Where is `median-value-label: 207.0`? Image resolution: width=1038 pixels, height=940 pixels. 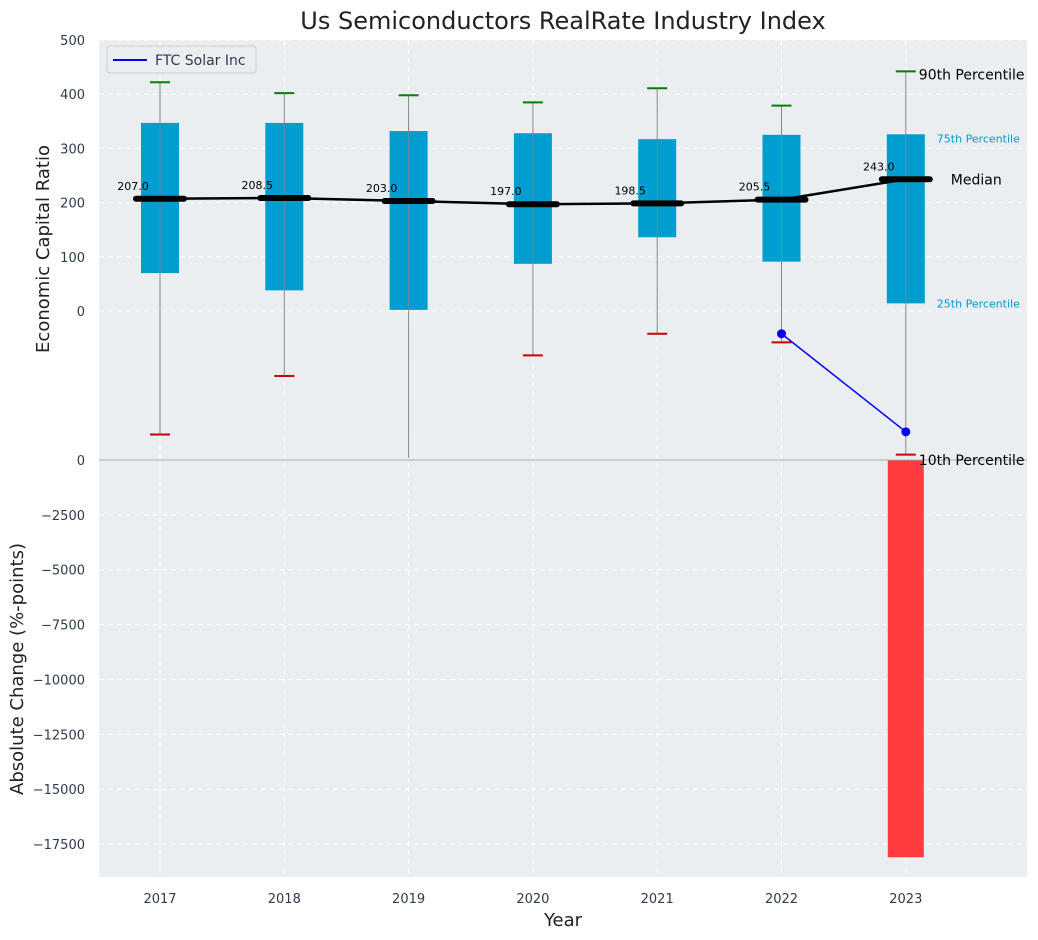 median-value-label: 207.0 is located at coordinates (133, 186).